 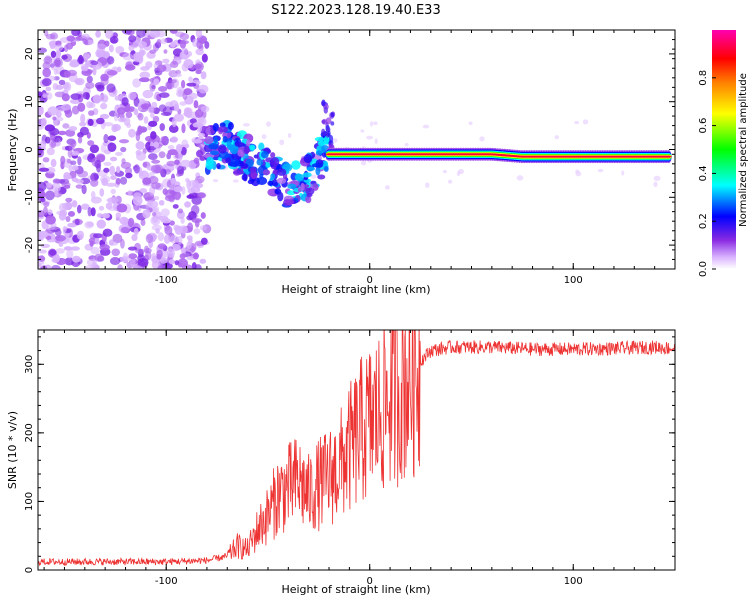 What do you see at coordinates (707, 173) in the screenshot?
I see `colorbar-ticks: 0.0 0.2 0.4 0.6 0.8` at bounding box center [707, 173].